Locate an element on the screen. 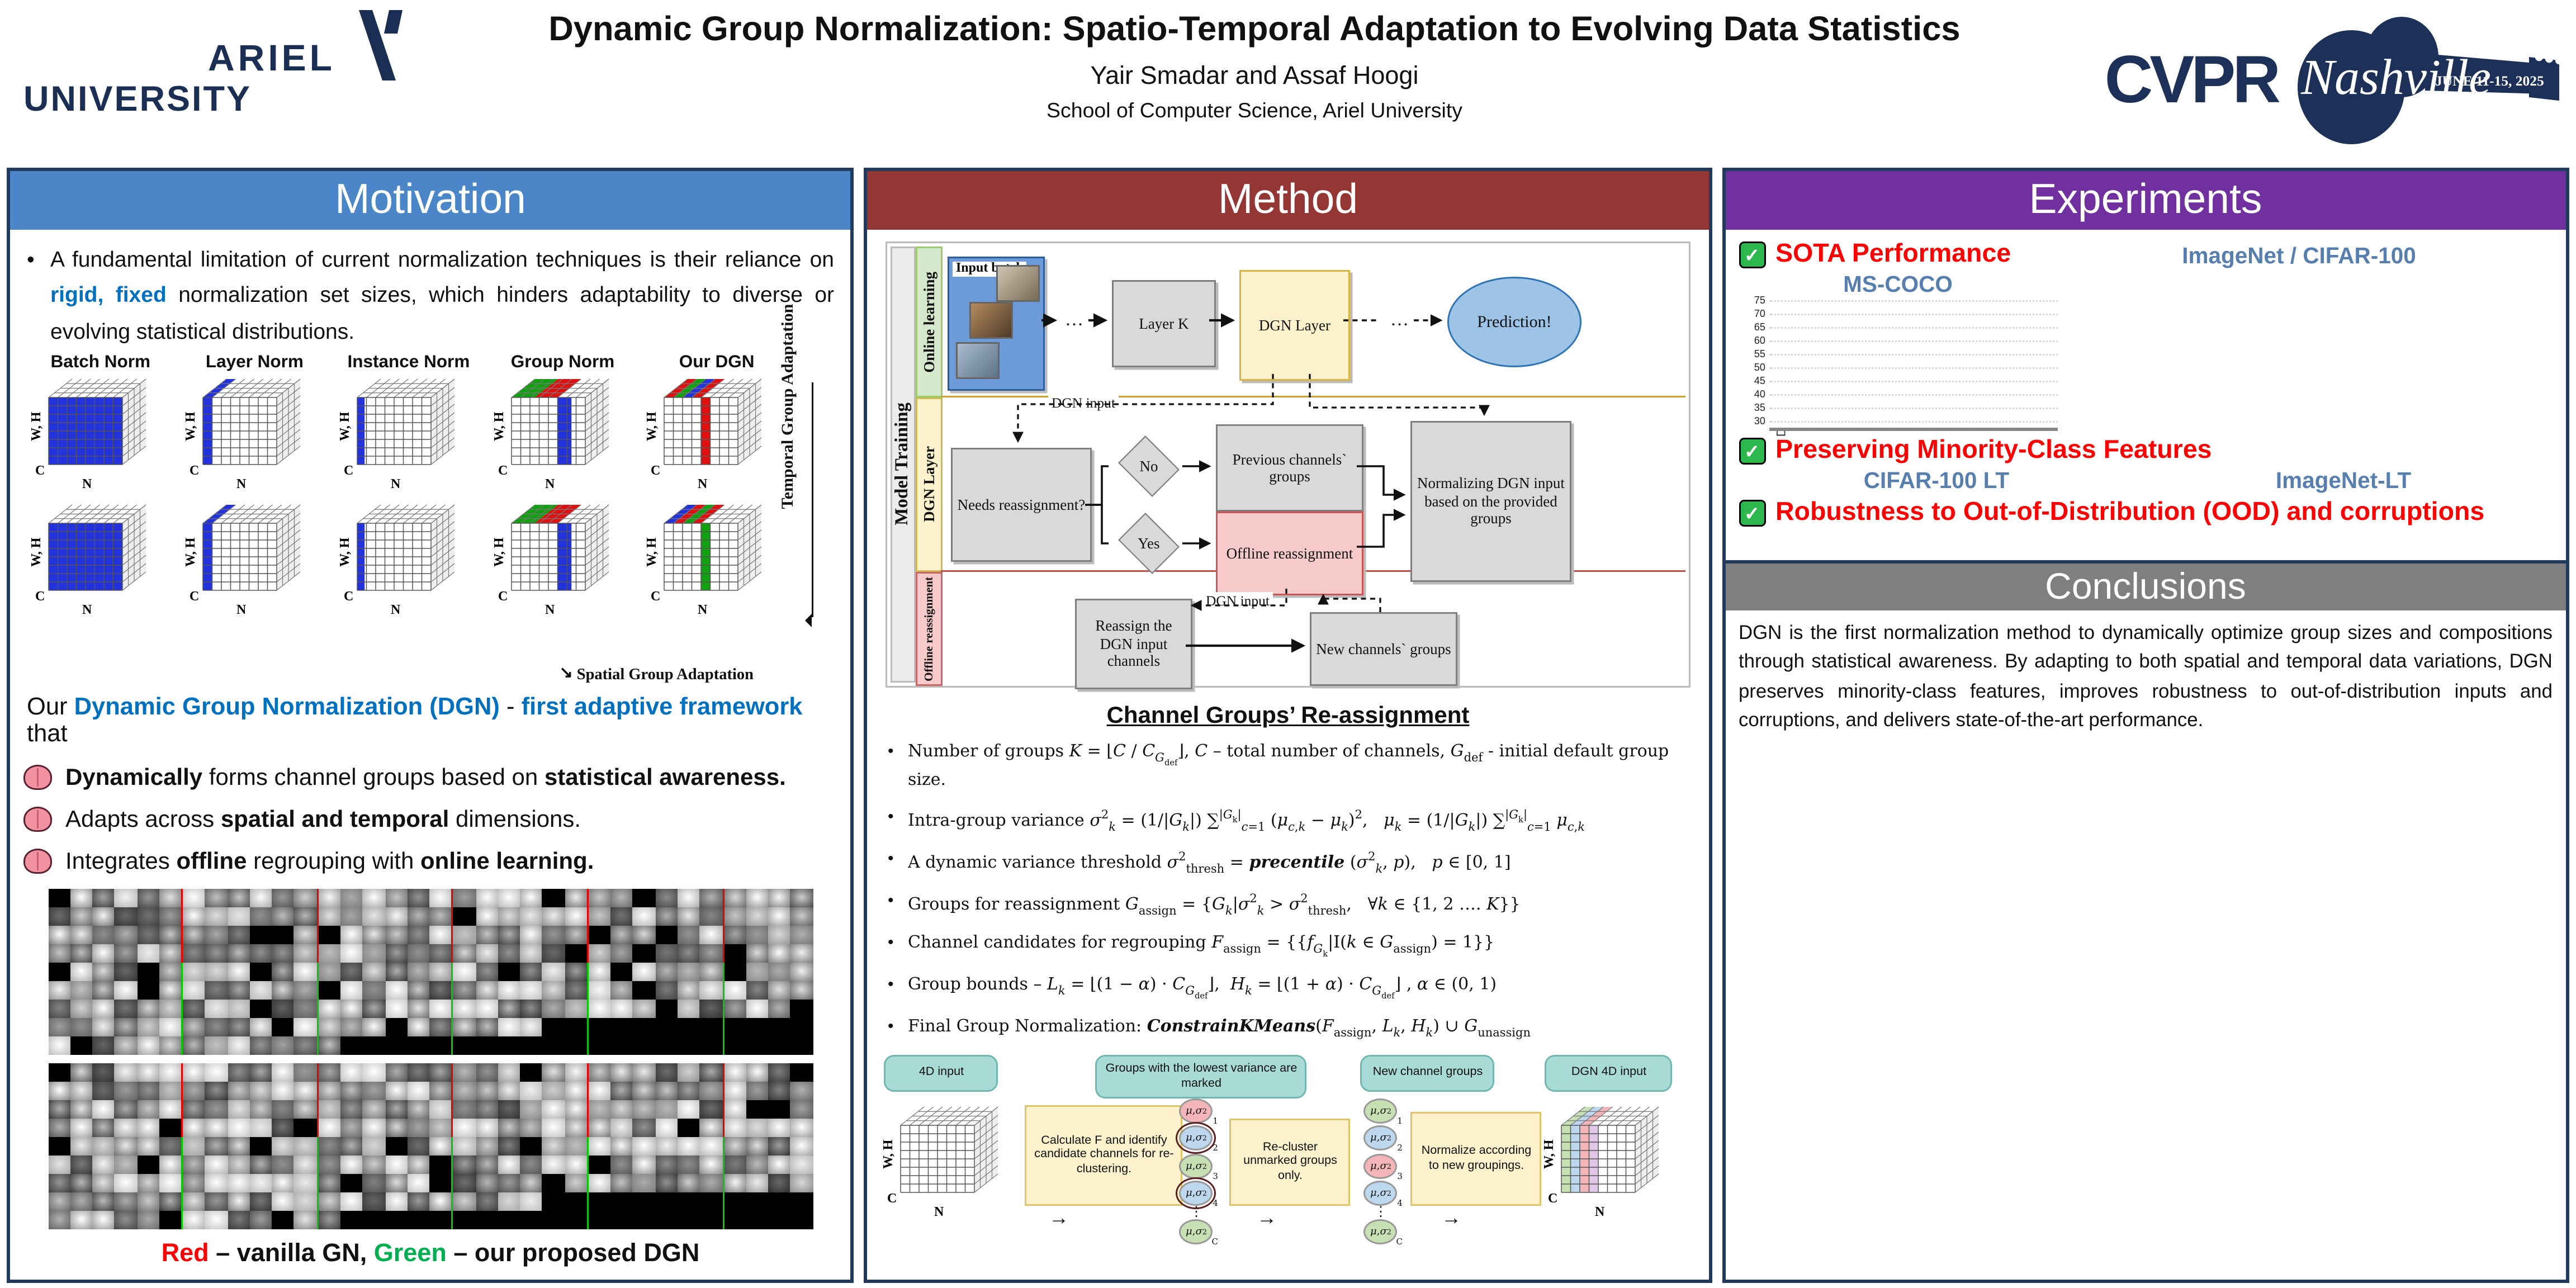 The width and height of the screenshot is (2576, 1288). new-groups-box: New channels` groups is located at coordinates (1383, 649).